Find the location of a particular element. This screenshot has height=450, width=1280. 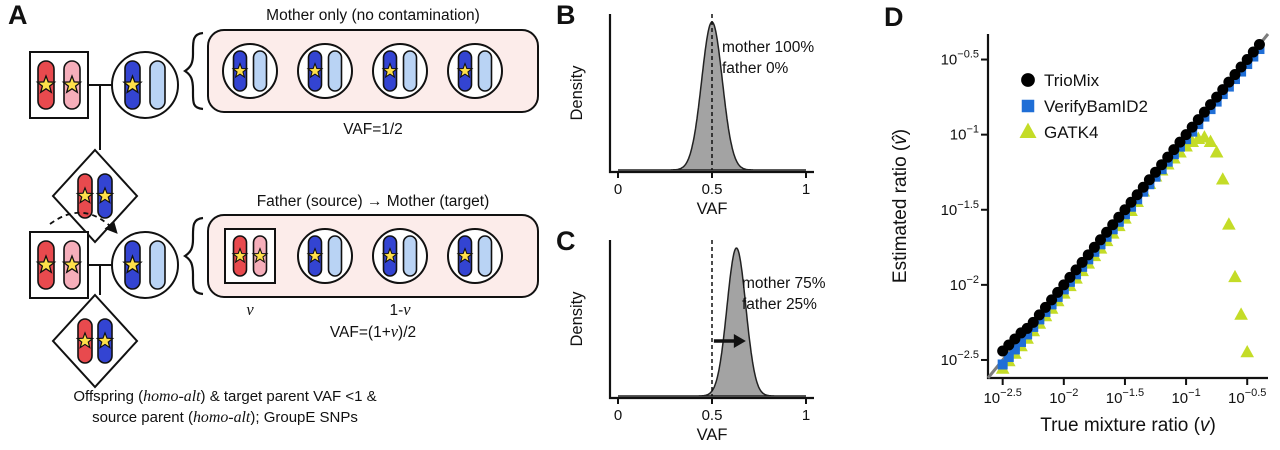

y-ticks: 10−0.5 10⁻¹ 10−1.5 10⁻² 10−2.5 is located at coordinates (964, 209).